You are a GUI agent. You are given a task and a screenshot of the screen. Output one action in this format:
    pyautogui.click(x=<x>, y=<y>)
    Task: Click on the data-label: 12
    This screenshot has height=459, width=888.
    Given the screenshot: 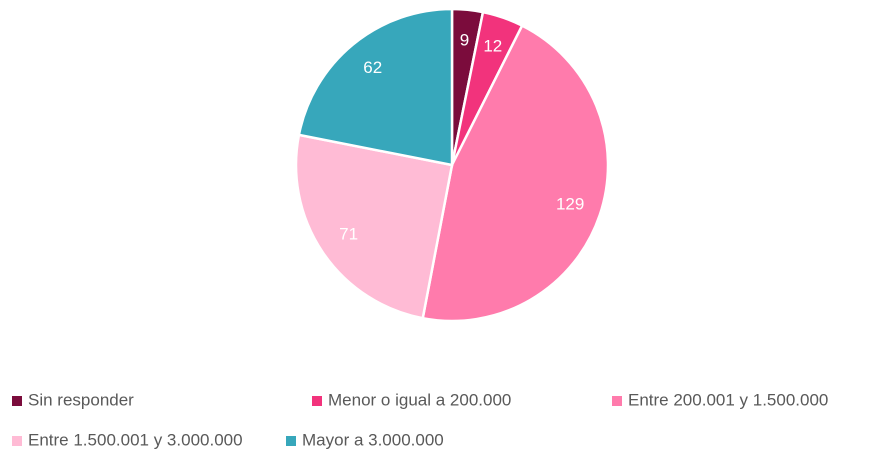 What is the action you would take?
    pyautogui.click(x=492, y=46)
    